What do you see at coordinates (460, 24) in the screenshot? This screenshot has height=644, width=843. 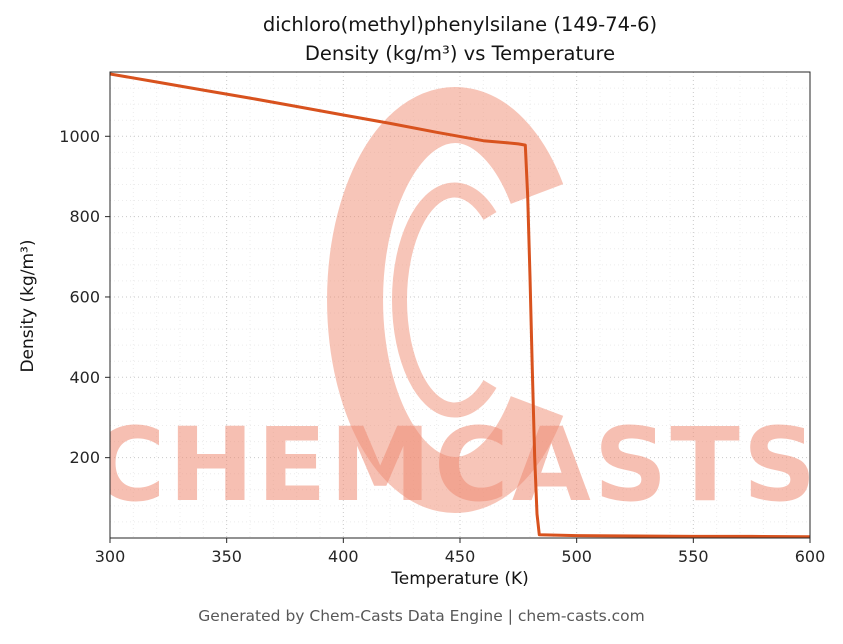 I see `chart-title-line1: dichloro(methyl)phenylsilane (149-74-6)` at bounding box center [460, 24].